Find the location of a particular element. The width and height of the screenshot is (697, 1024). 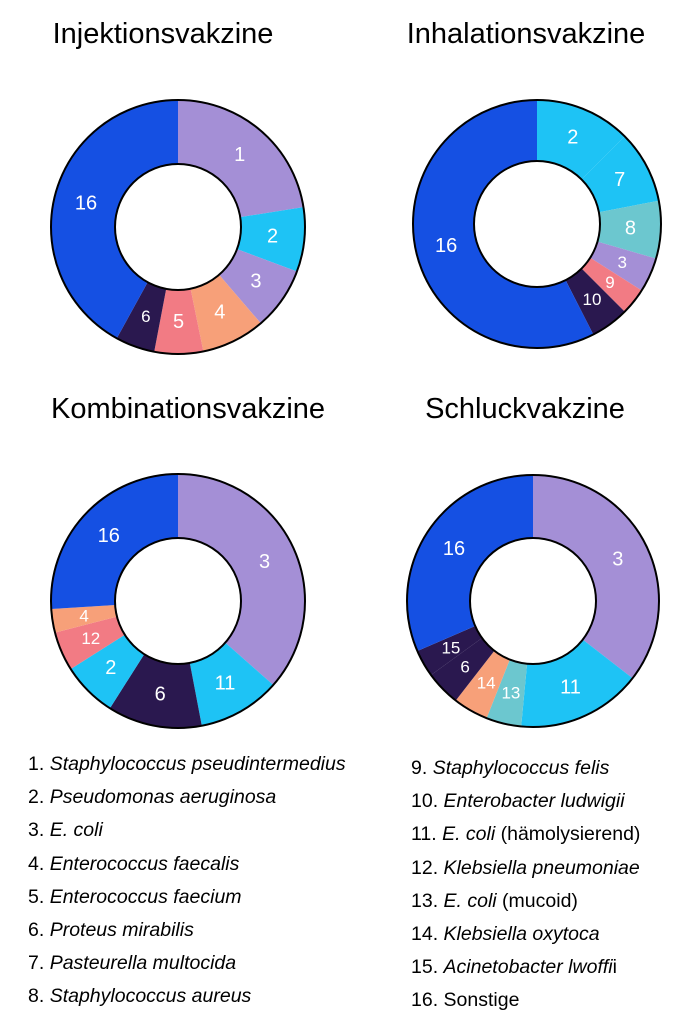

legend-number: 7. is located at coordinates (36, 963).